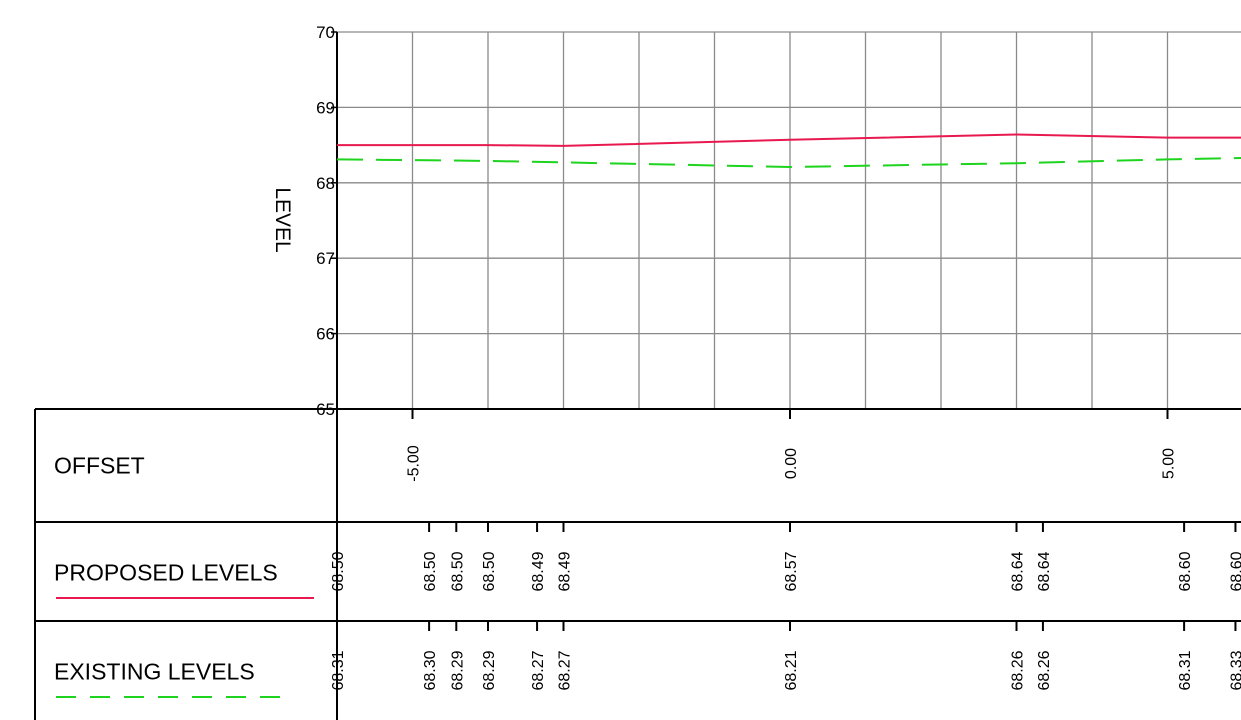 This screenshot has height=720, width=1241. I want to click on y-tick-label: 66, so click(325, 334).